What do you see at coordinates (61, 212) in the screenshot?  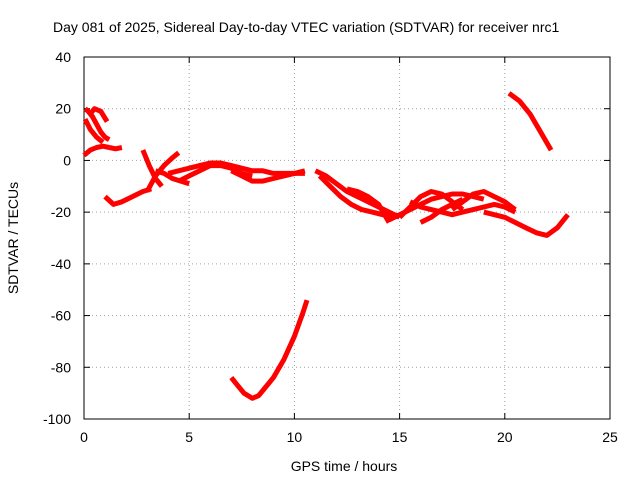 I see `y-tick-label: -20` at bounding box center [61, 212].